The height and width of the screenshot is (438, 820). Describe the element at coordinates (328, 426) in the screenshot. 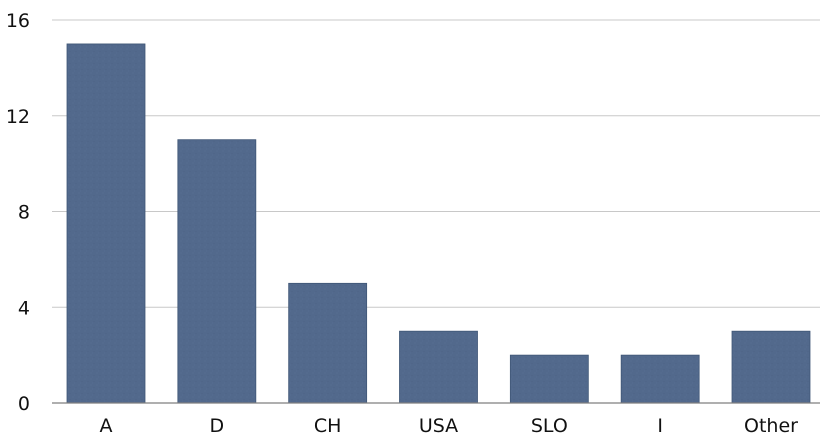

I see `x-tick-label: CH` at that location.